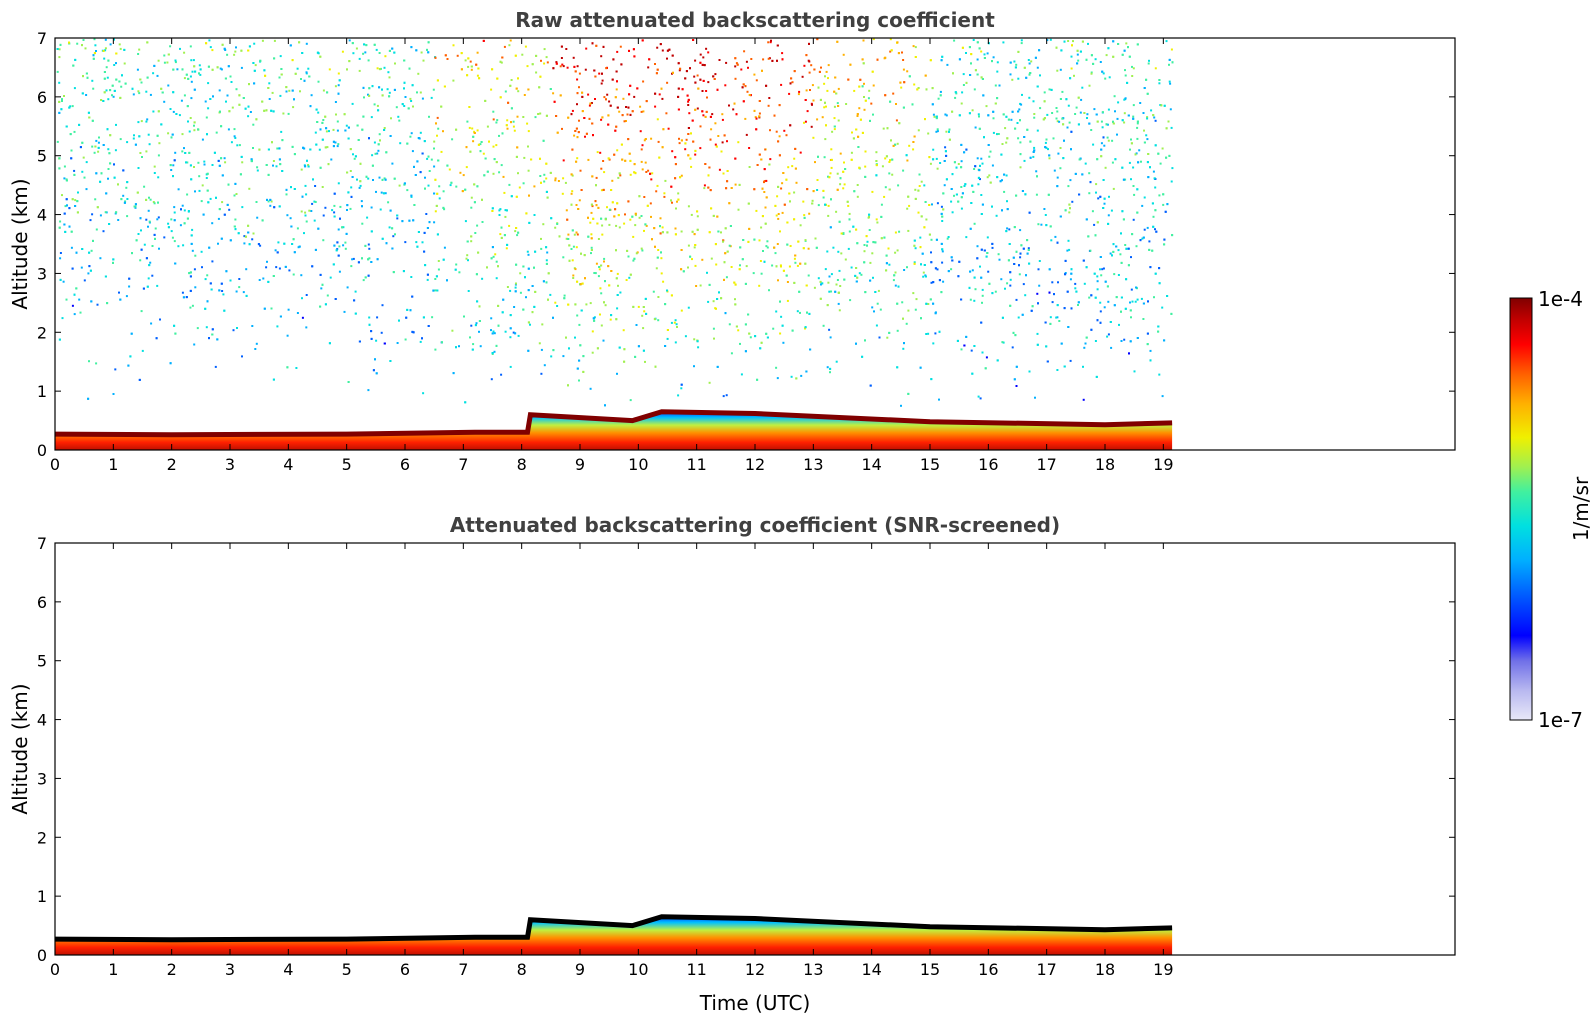  Describe the element at coordinates (347, 761) in the screenshot. I see `x-tick: 5` at that location.